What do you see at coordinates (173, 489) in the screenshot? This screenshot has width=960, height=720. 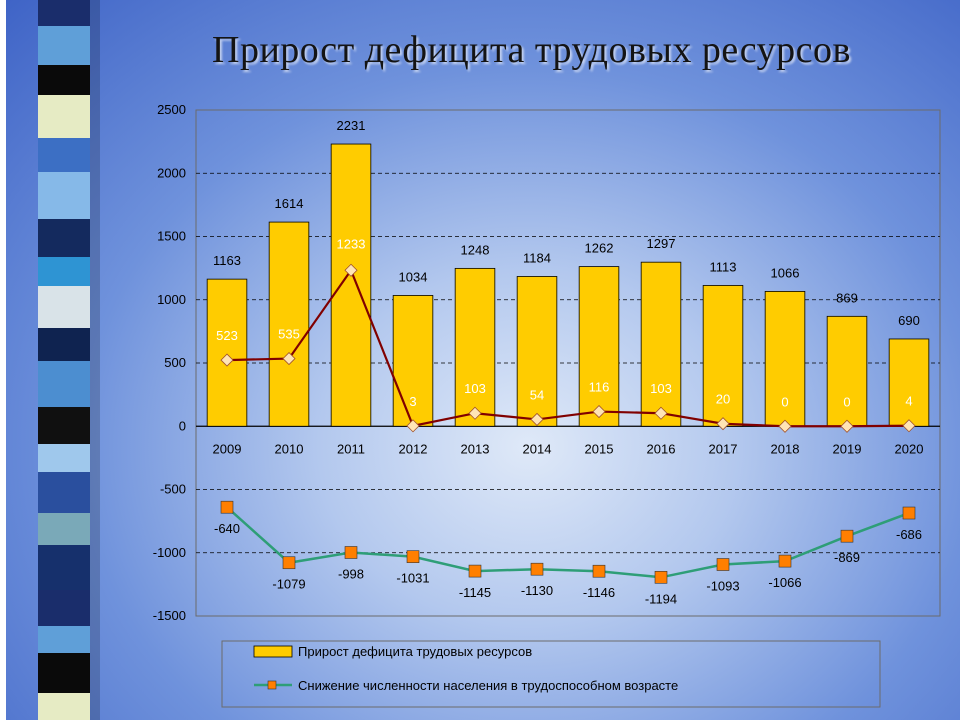 I see `y-tick-label: -500` at bounding box center [173, 489].